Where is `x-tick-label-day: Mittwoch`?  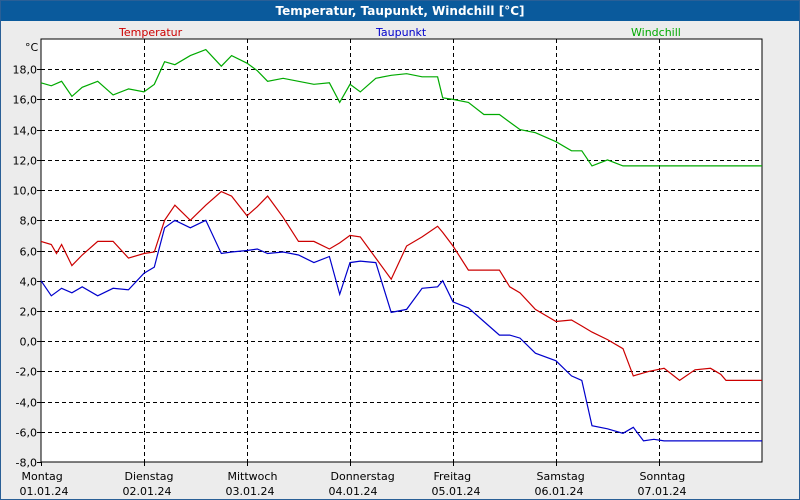 x-tick-label-day: Mittwoch is located at coordinates (253, 476).